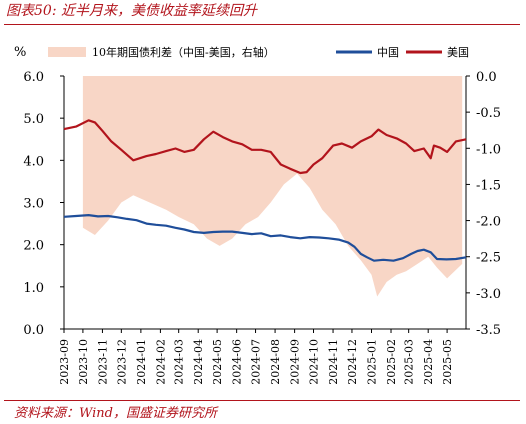 The width and height of the screenshot is (526, 424). What do you see at coordinates (428, 362) in the screenshot?
I see `x-tick-label: 2025-04` at bounding box center [428, 362].